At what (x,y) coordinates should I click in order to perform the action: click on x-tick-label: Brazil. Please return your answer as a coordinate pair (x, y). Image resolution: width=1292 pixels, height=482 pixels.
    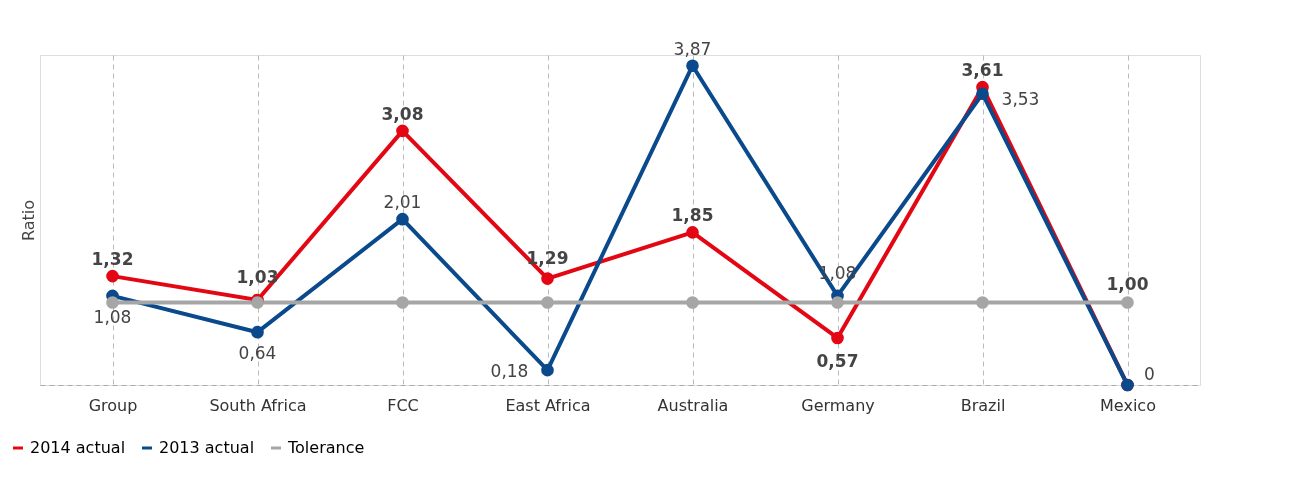
    Looking at the image, I should click on (983, 405).